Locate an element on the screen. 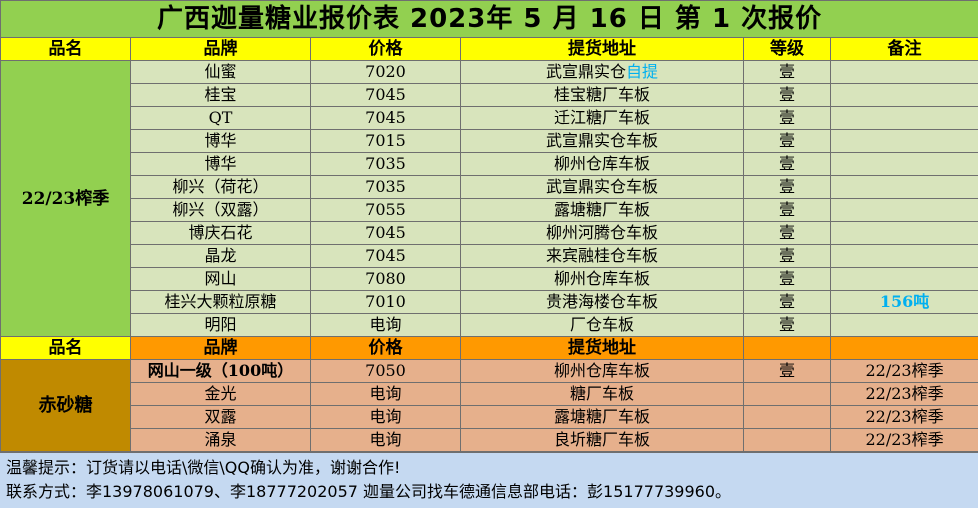  price-cell: 7055 is located at coordinates (385, 210).